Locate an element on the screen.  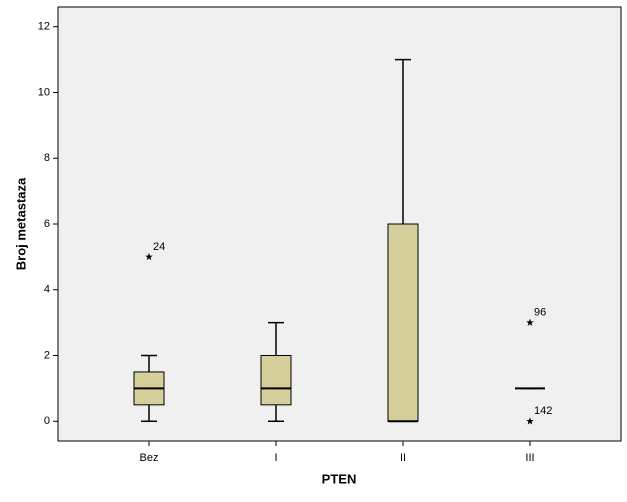
y-tick-label: 8 is located at coordinates (47, 158).